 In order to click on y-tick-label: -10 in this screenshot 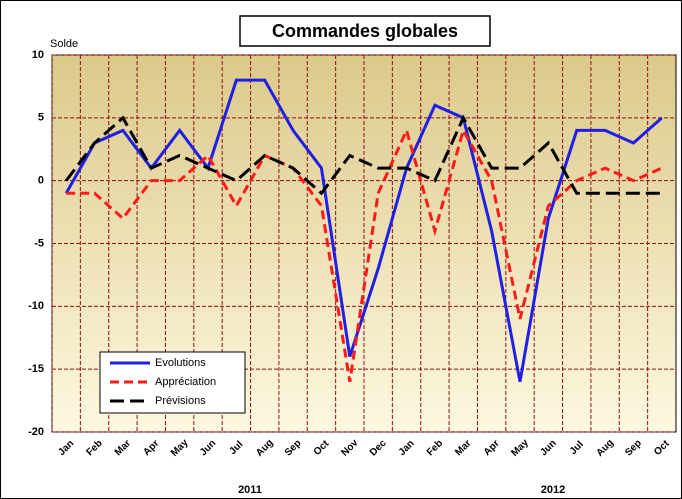, I will do `click(36, 306)`.